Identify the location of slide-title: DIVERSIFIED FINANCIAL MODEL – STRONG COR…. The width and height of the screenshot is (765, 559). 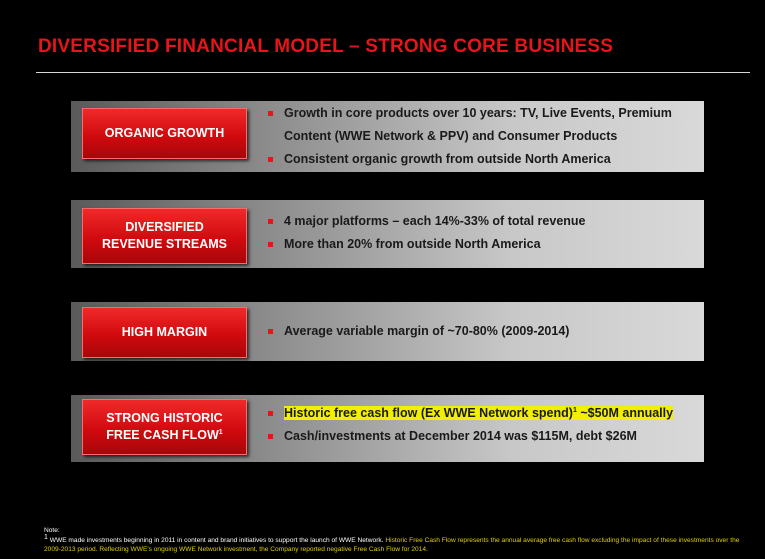
(326, 46).